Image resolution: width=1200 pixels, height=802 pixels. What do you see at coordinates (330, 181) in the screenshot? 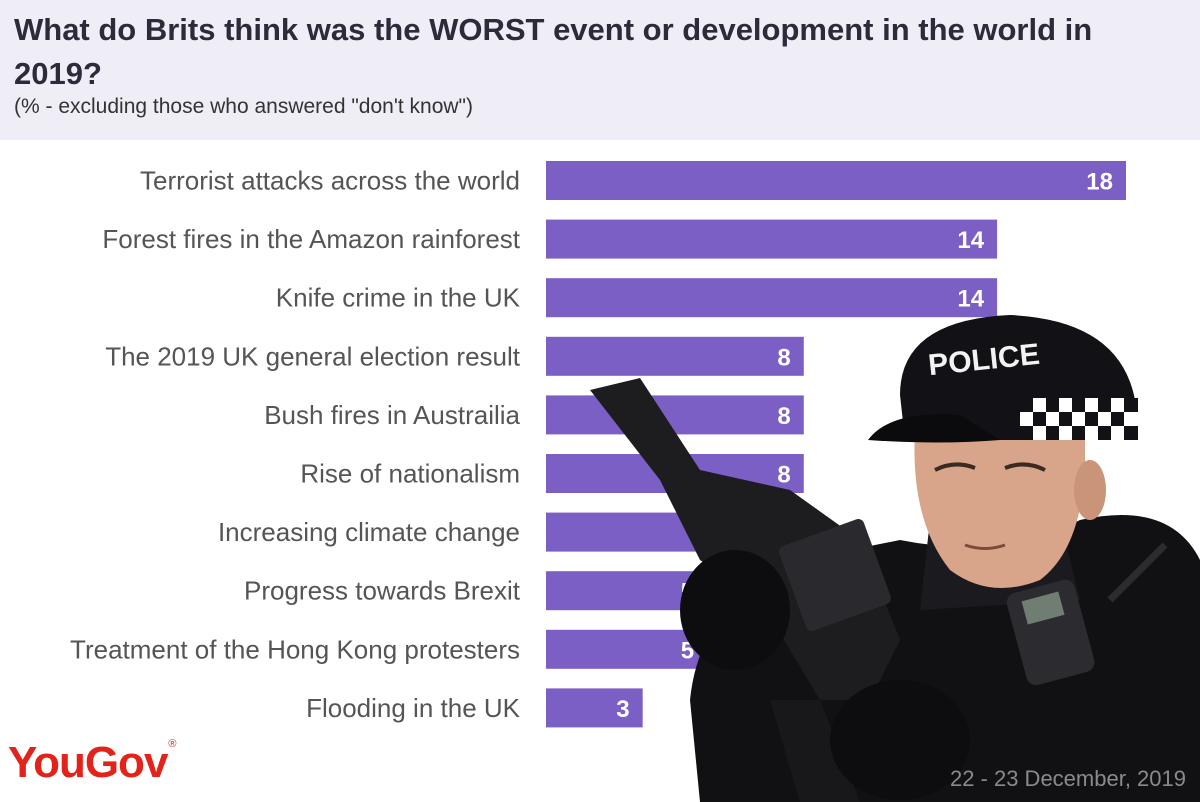
I see `category-label-0: Terrorist attacks across the world` at bounding box center [330, 181].